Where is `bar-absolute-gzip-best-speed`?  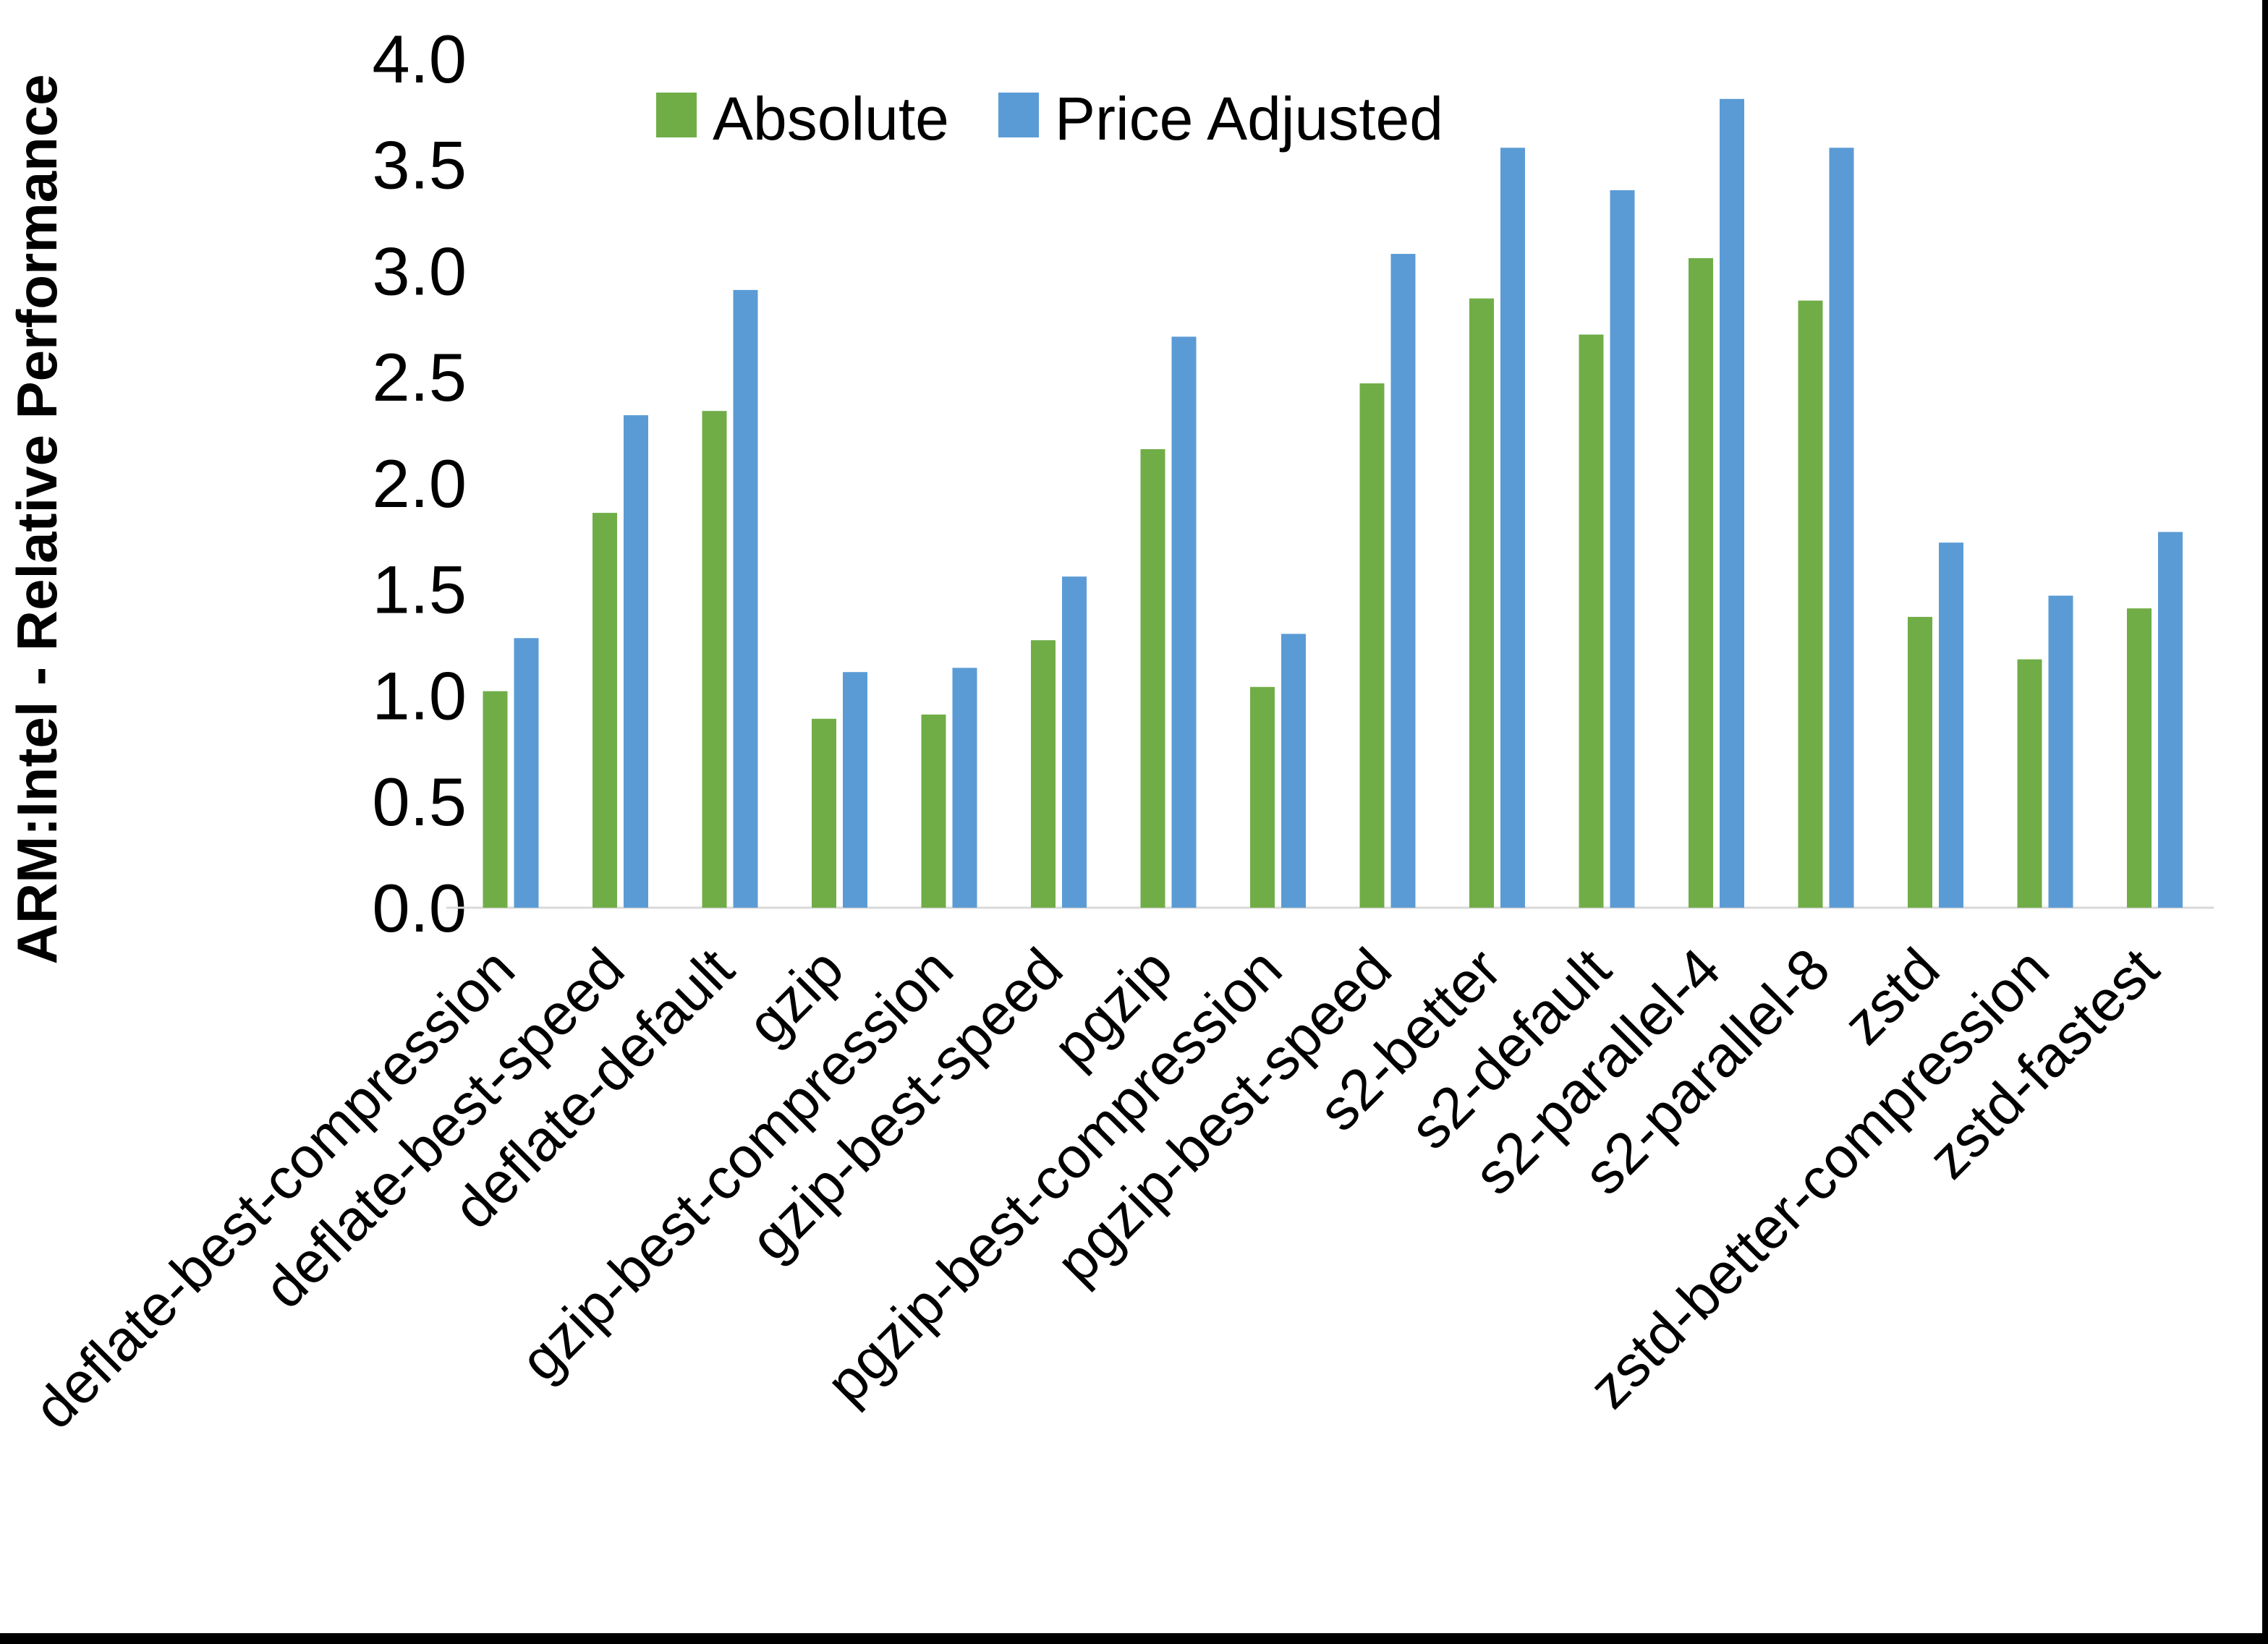
bar-absolute-gzip-best-speed is located at coordinates (1043, 774).